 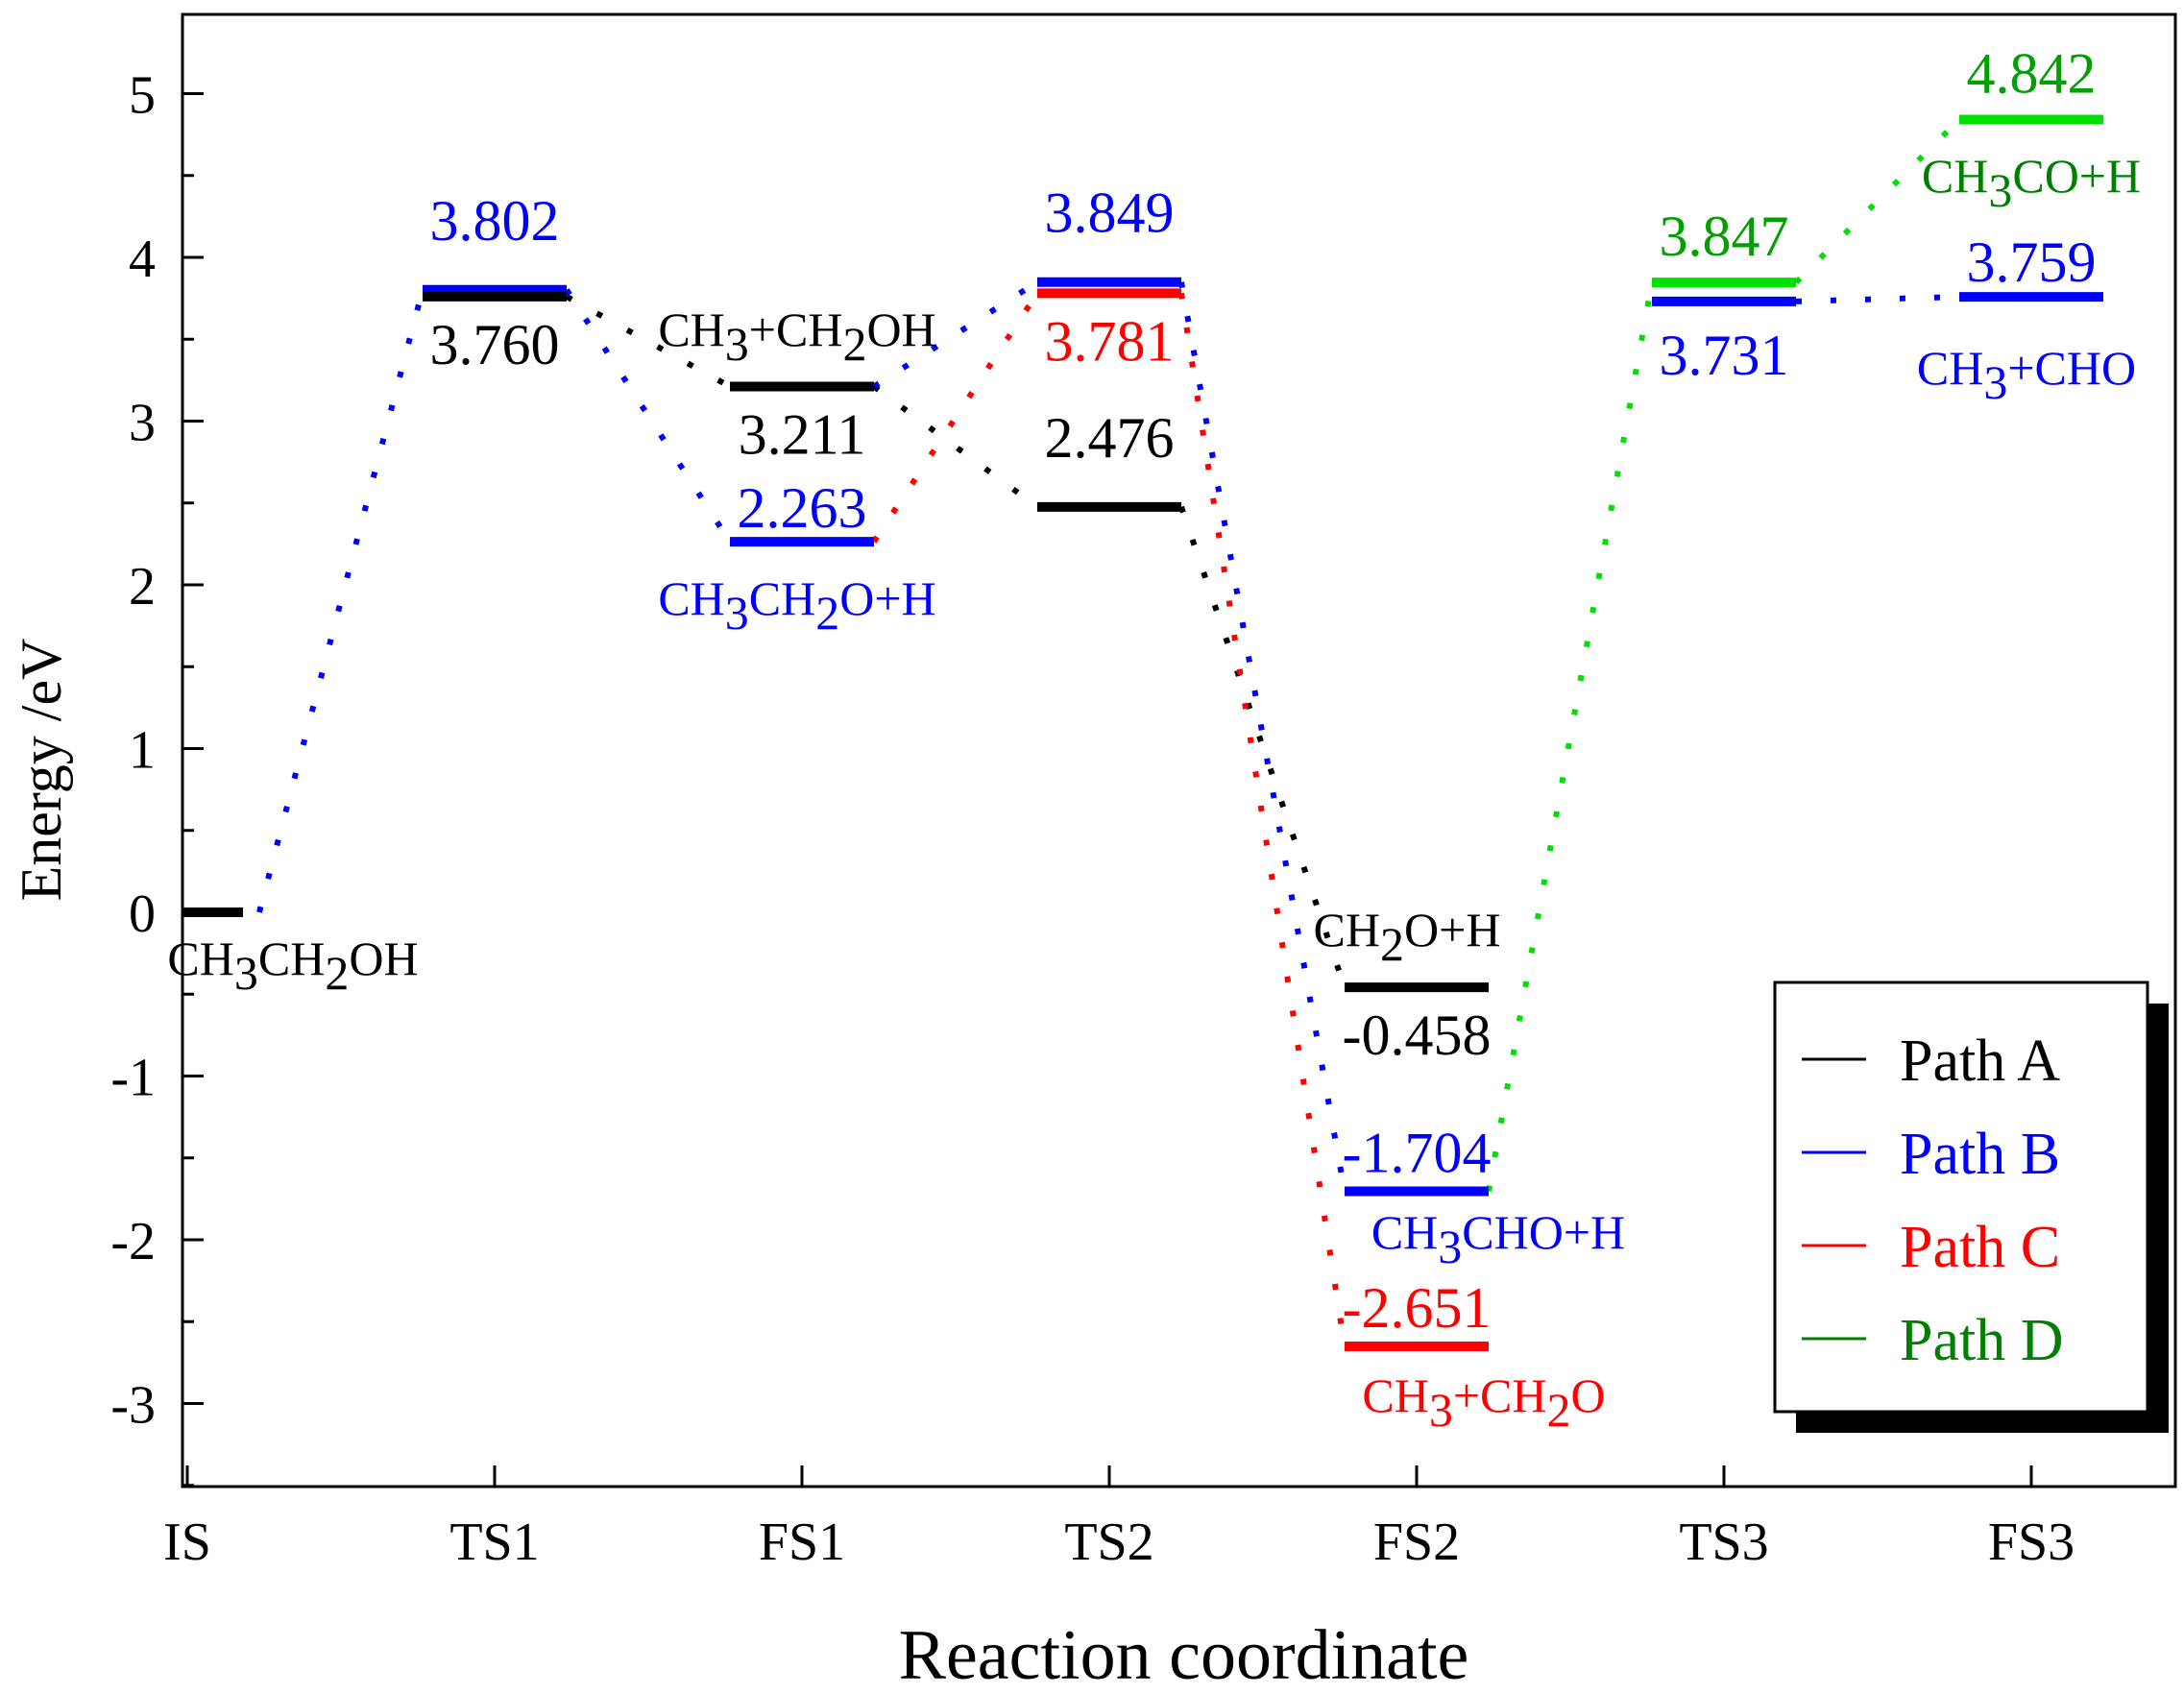 I want to click on value-label-ts3d: 3.847, so click(x=1725, y=237).